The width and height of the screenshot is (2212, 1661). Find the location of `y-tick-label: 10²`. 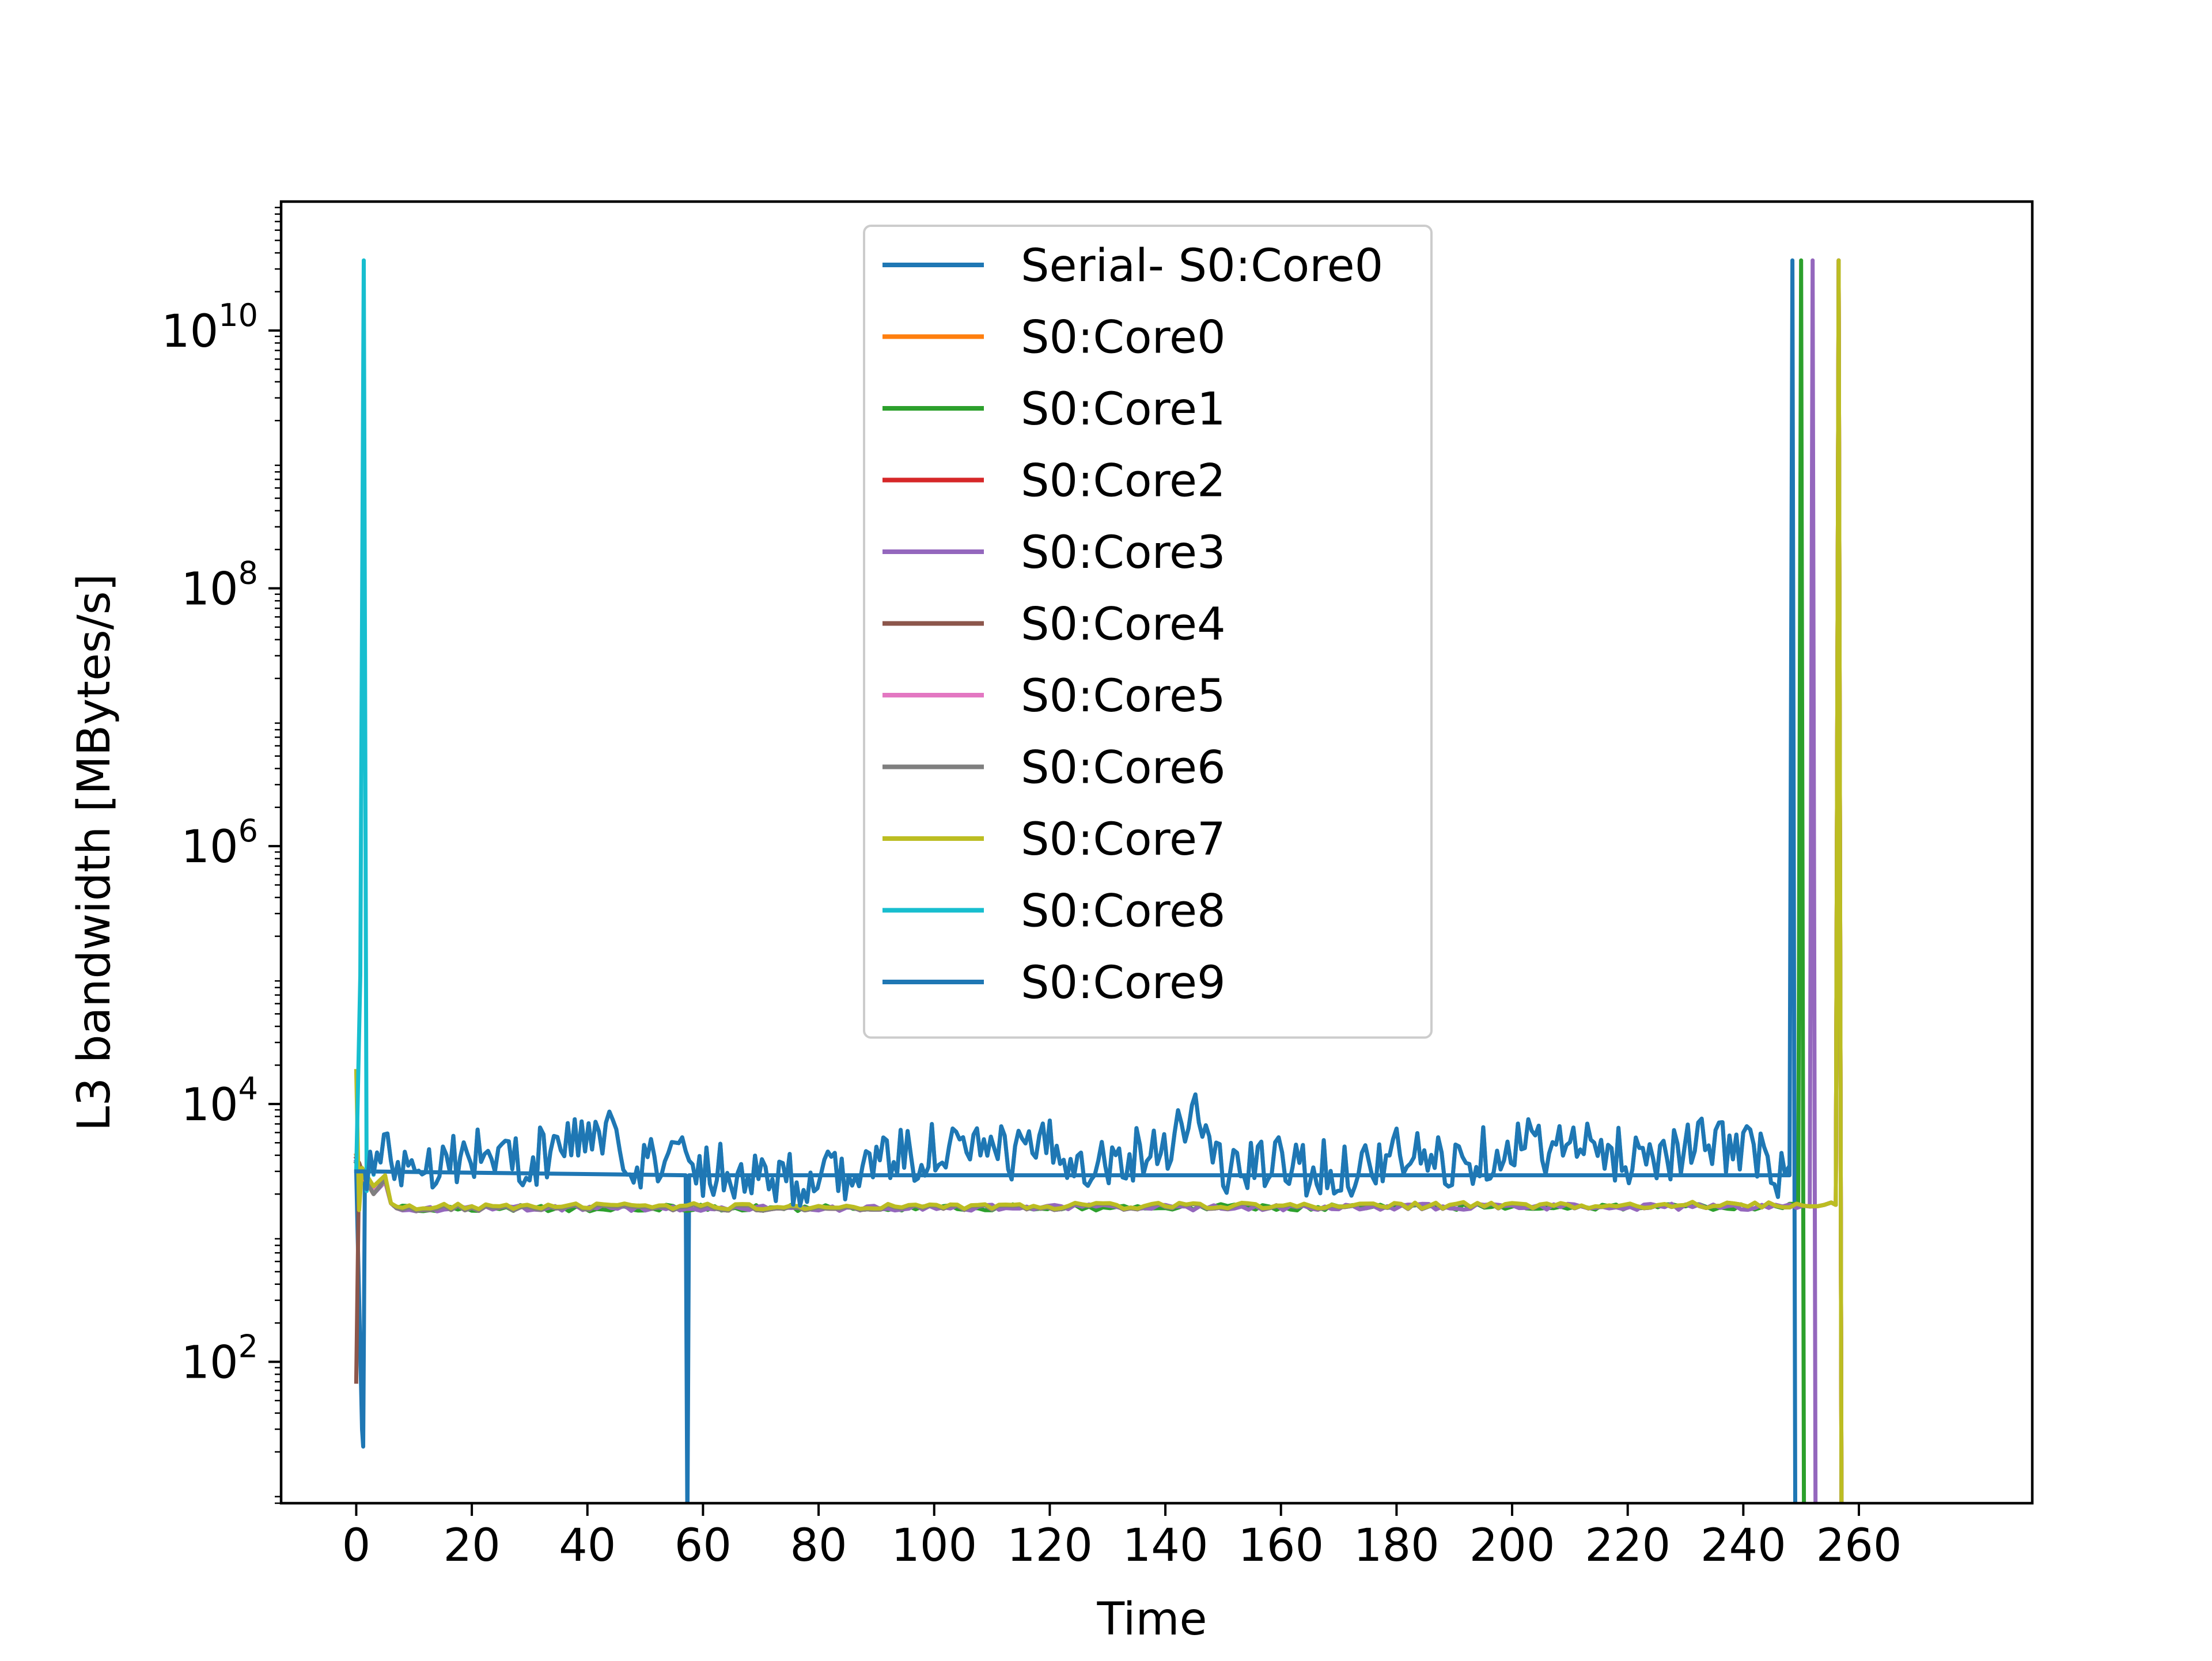

y-tick-label: 10² is located at coordinates (219, 1358).